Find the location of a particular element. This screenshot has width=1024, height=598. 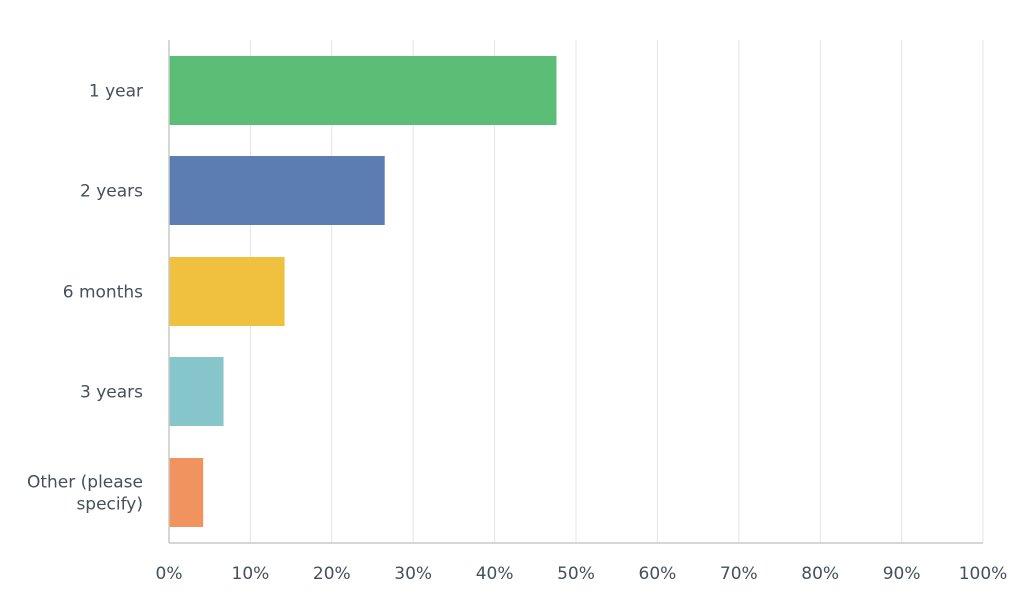

x-tick-label: 50% is located at coordinates (576, 574).